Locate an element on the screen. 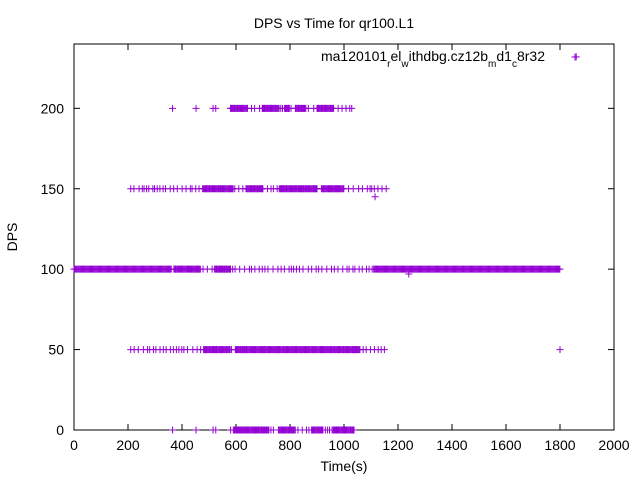 Image resolution: width=640 pixels, height=480 pixels. y-axis-label: DPS is located at coordinates (12, 237).